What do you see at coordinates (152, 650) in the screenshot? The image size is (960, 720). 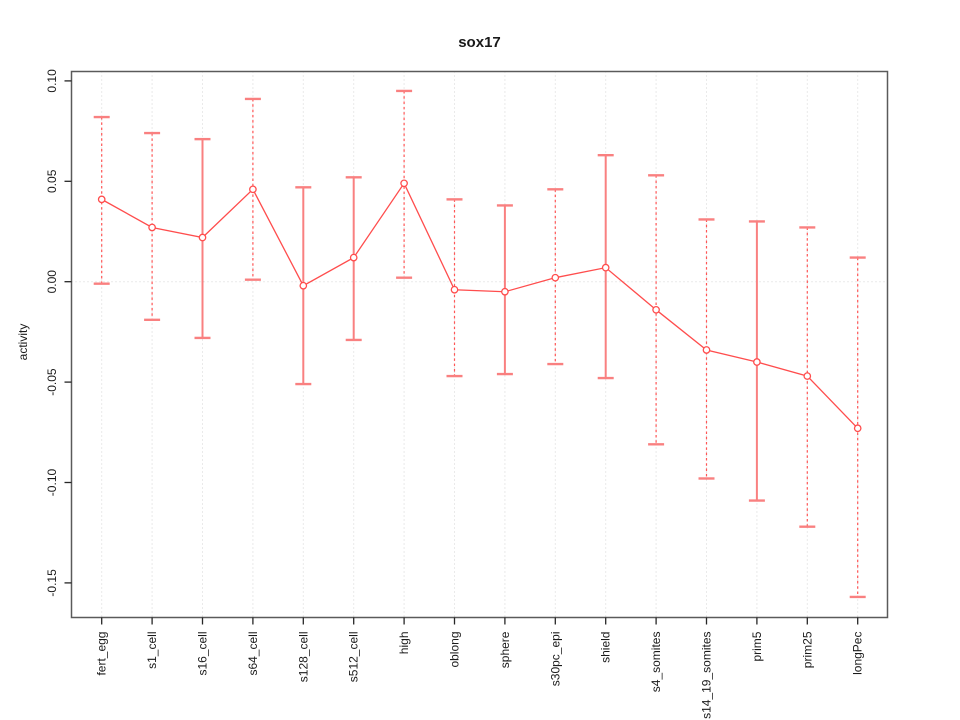 I see `x-tick-label: s1_cell` at bounding box center [152, 650].